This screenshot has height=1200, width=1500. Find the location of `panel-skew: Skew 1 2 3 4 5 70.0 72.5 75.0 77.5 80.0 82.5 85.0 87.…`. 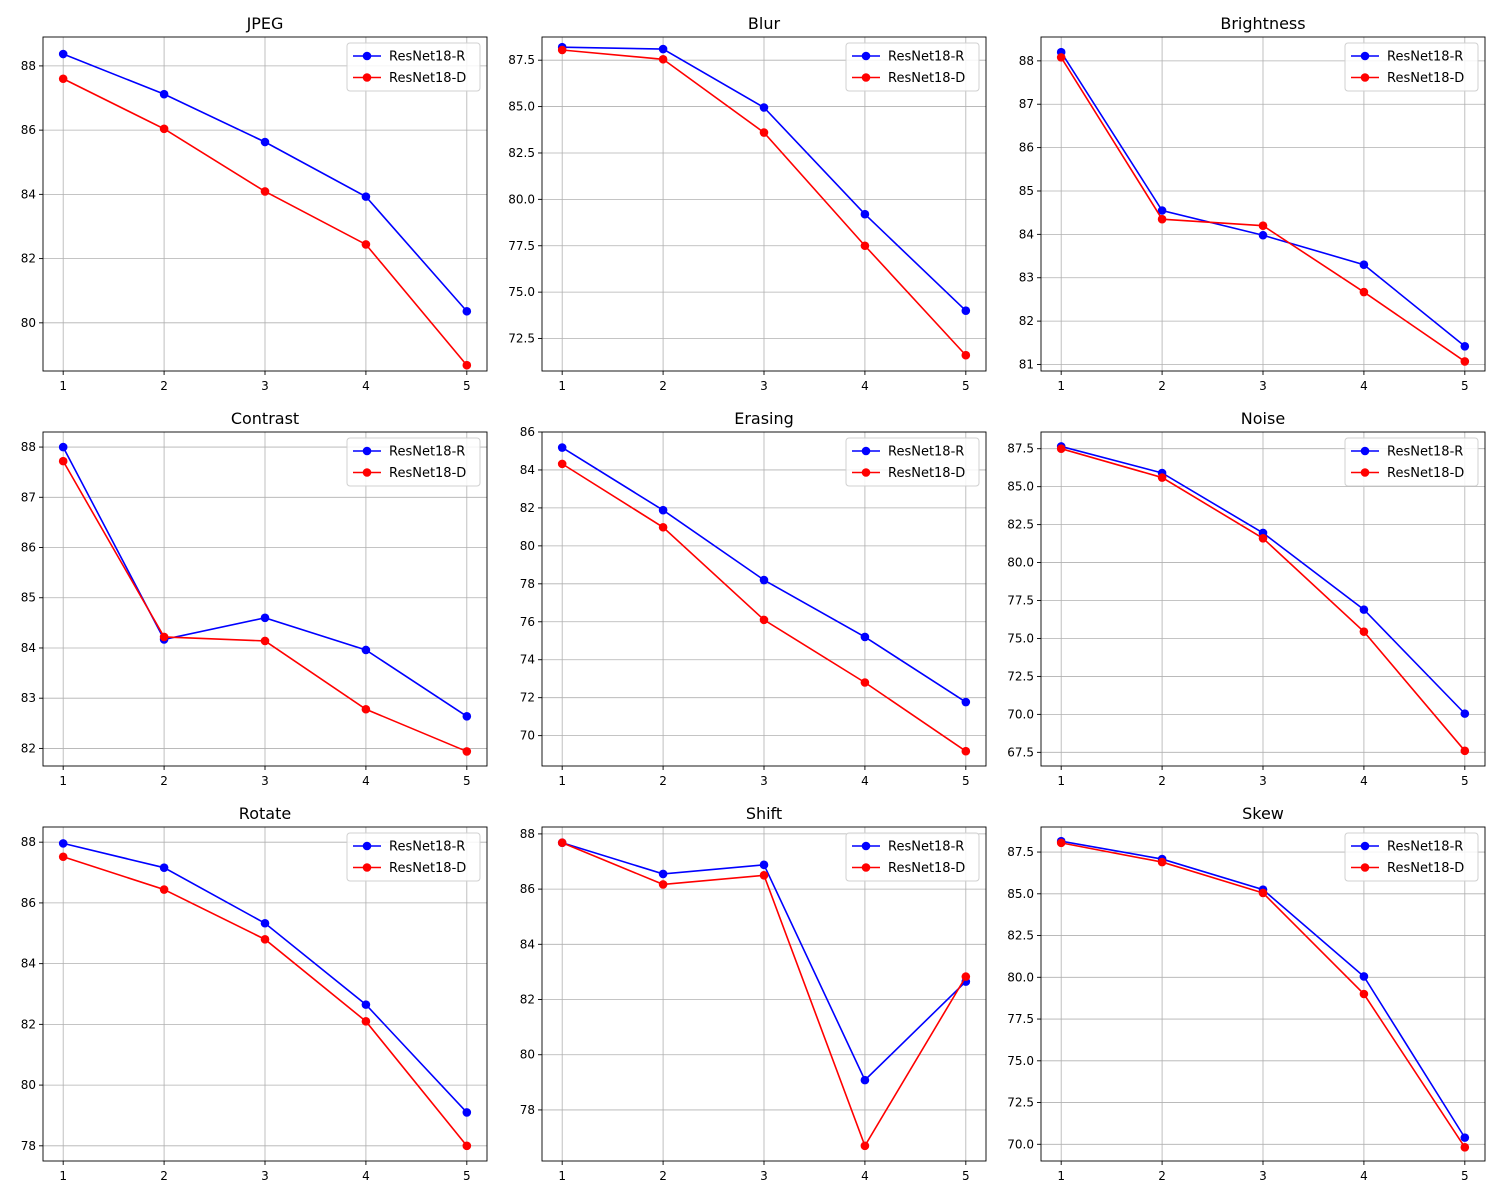

panel-skew: Skew 1 2 3 4 5 70.0 72.5 75.0 77.5 80.0 82.5 85.0 87.… is located at coordinates (1246, 993).